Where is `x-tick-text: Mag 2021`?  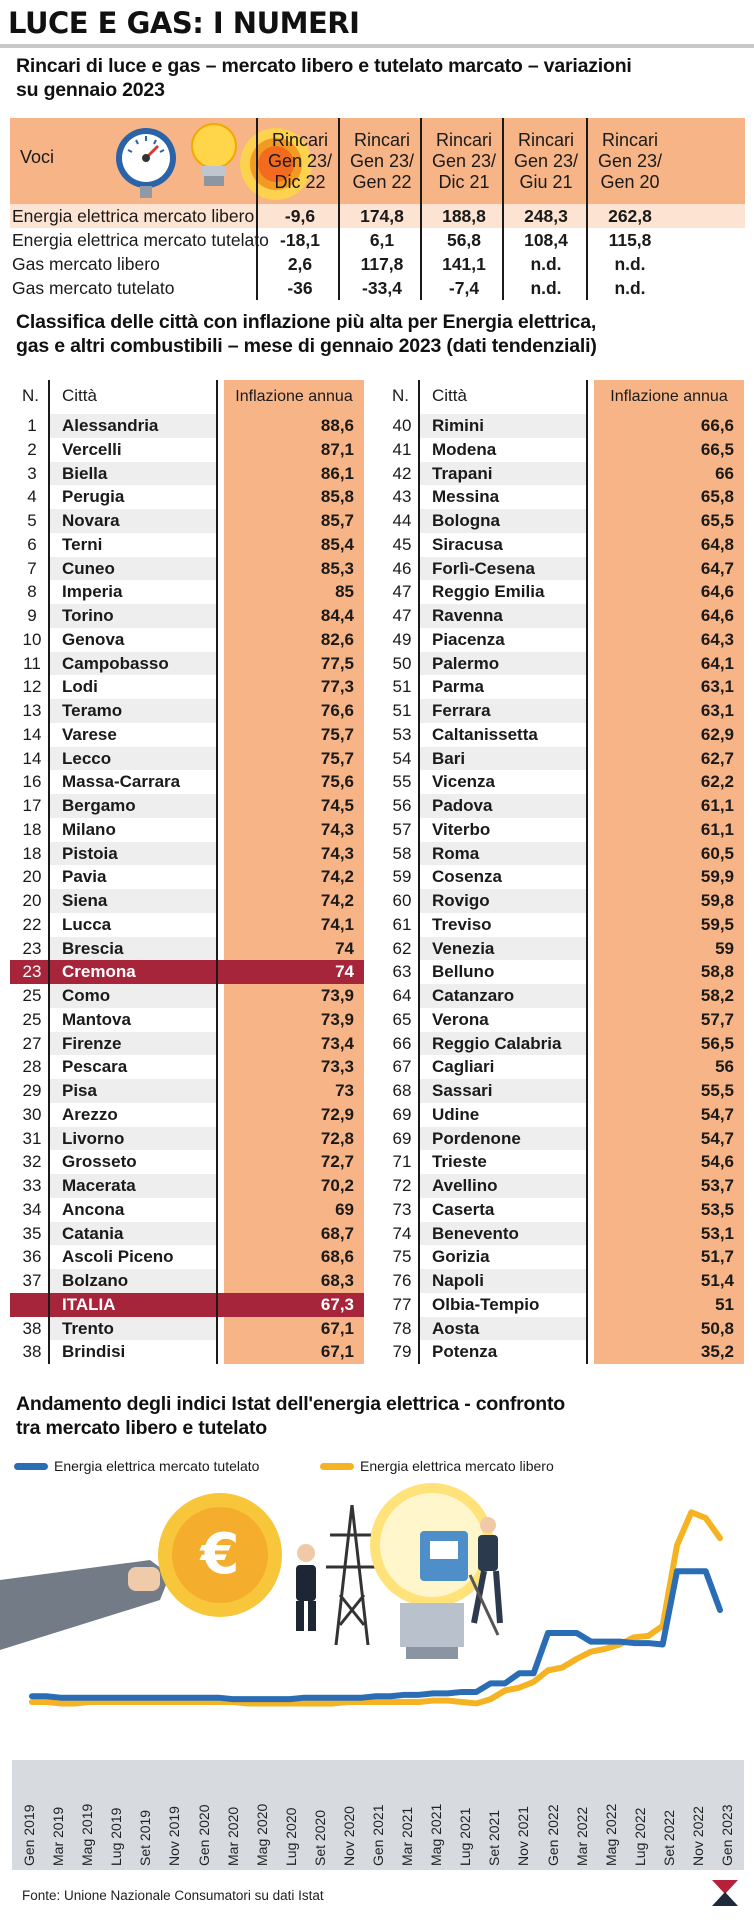 x-tick-text: Mag 2021 is located at coordinates (436, 1834).